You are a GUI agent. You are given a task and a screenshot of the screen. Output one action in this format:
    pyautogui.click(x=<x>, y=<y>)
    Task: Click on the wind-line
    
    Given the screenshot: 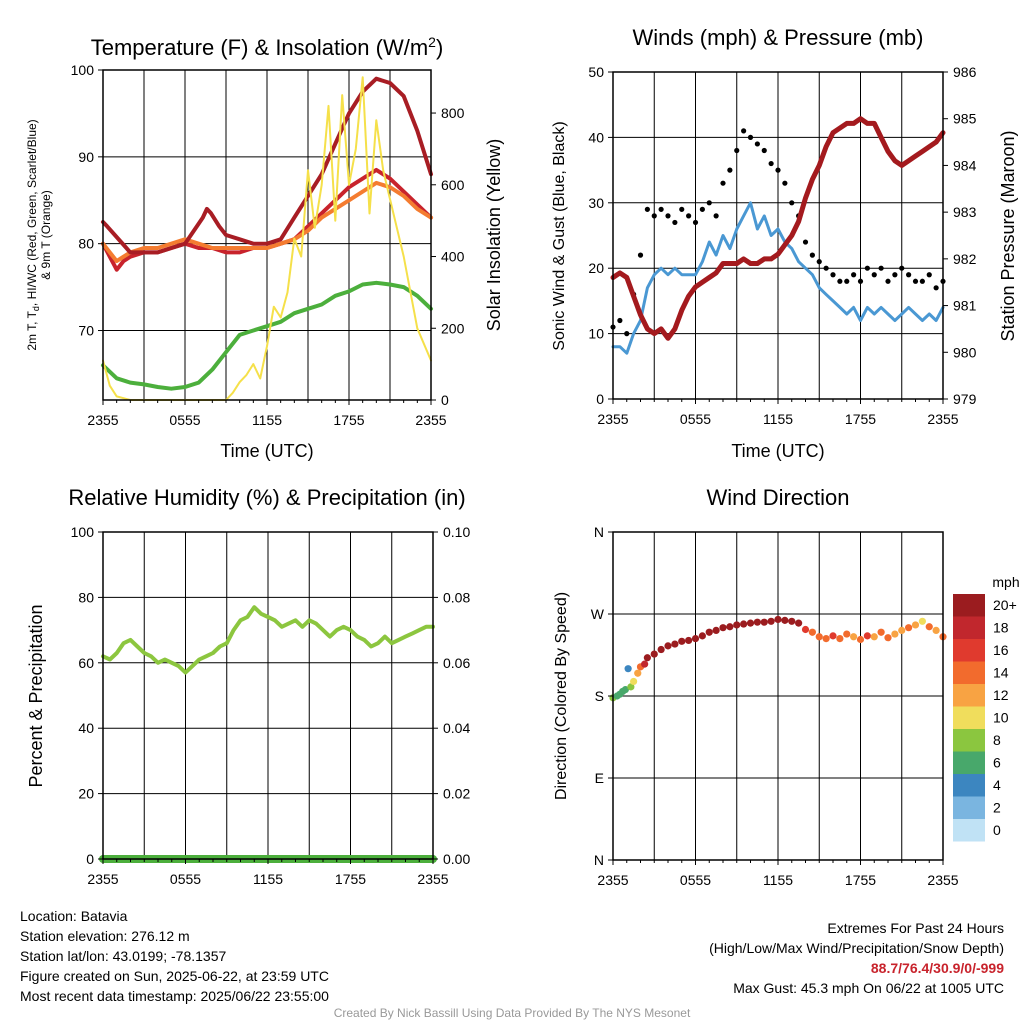 What is the action you would take?
    pyautogui.click(x=778, y=278)
    